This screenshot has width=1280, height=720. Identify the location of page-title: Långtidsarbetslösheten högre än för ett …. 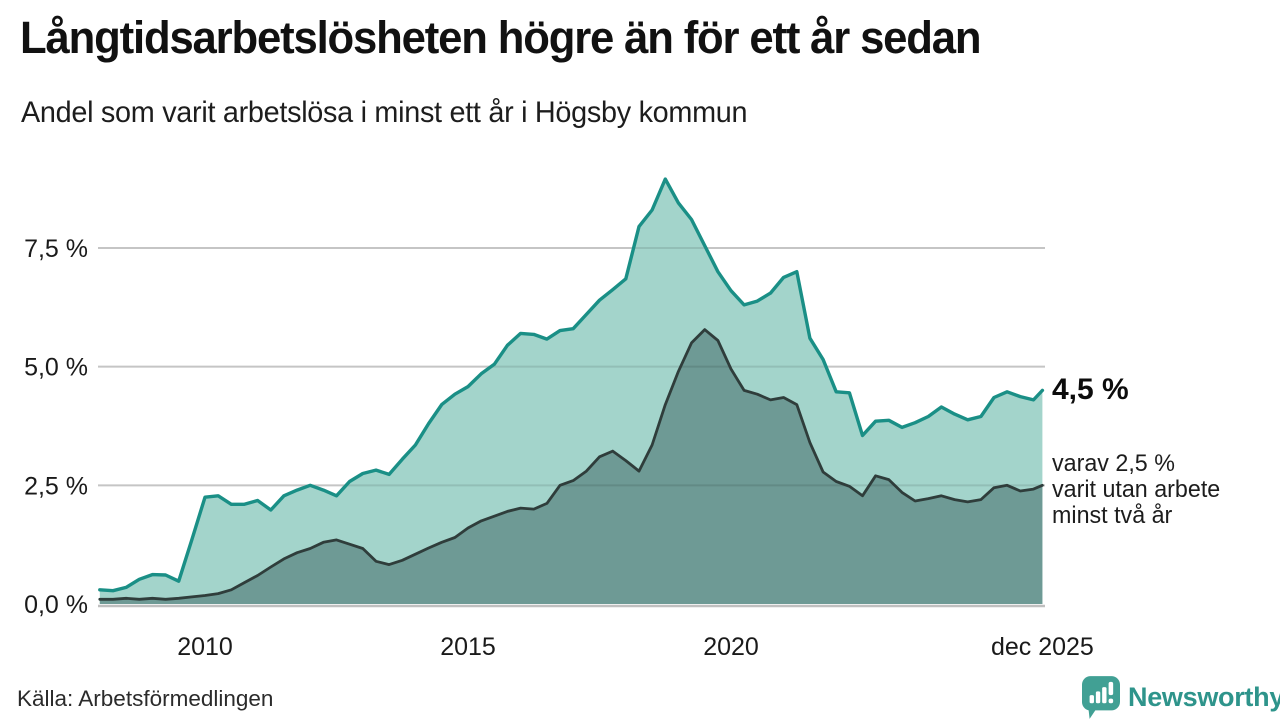
(501, 37).